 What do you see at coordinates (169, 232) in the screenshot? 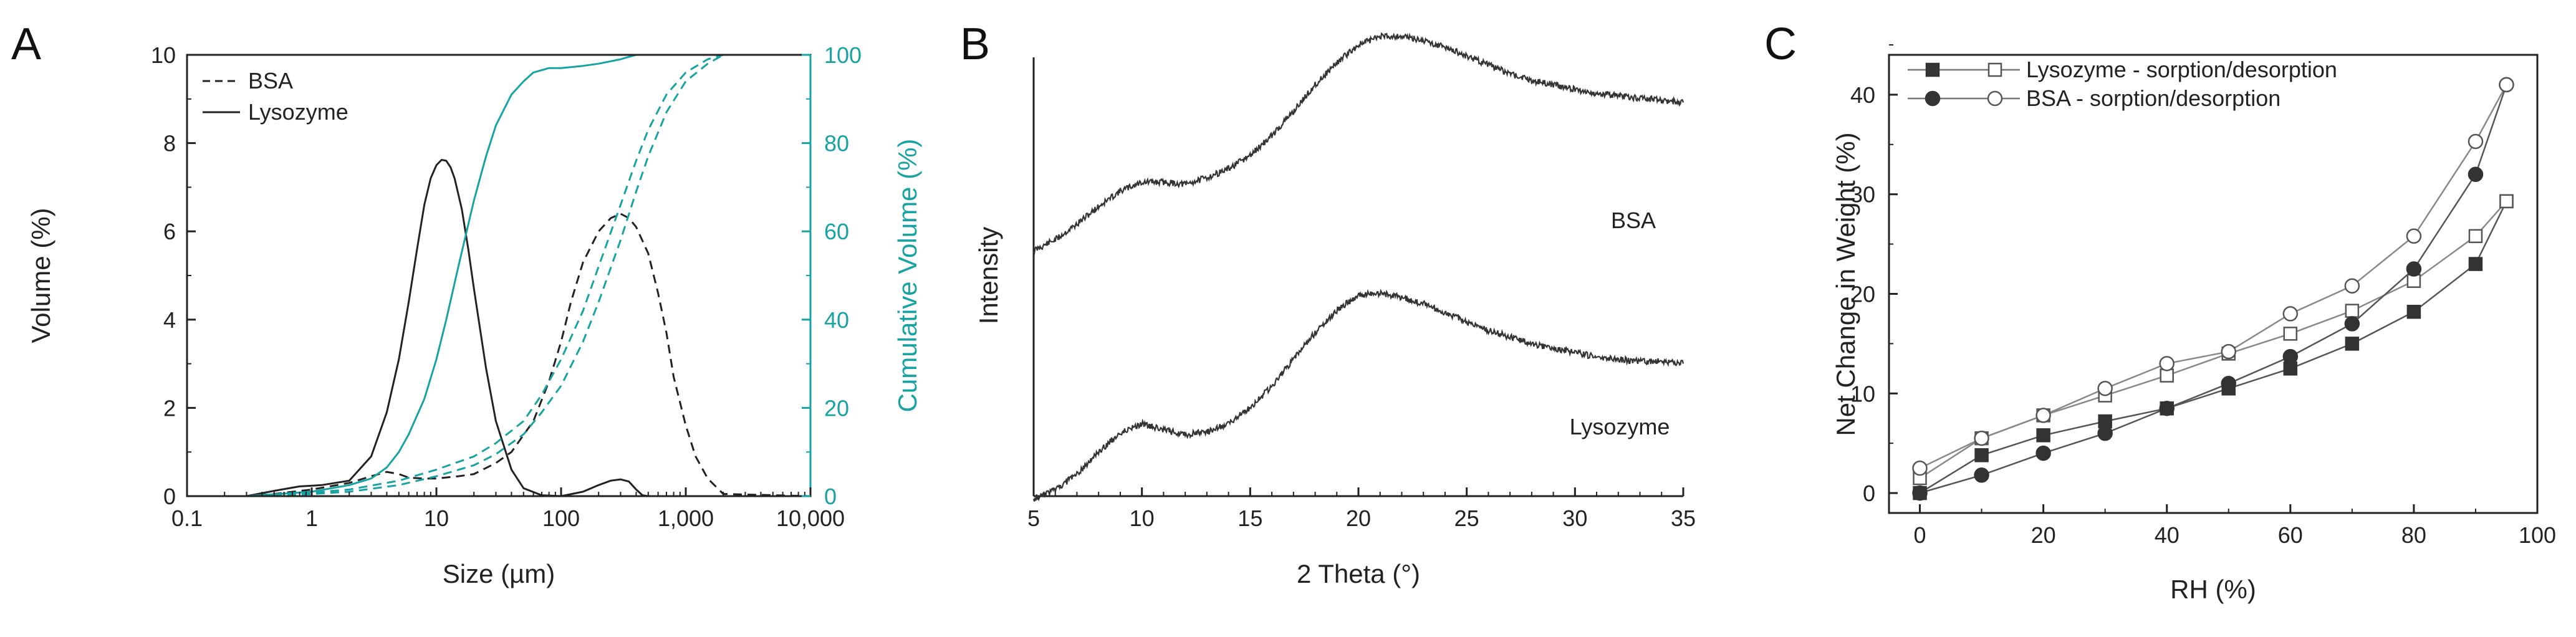
I see `y-tick-label: 6` at bounding box center [169, 232].